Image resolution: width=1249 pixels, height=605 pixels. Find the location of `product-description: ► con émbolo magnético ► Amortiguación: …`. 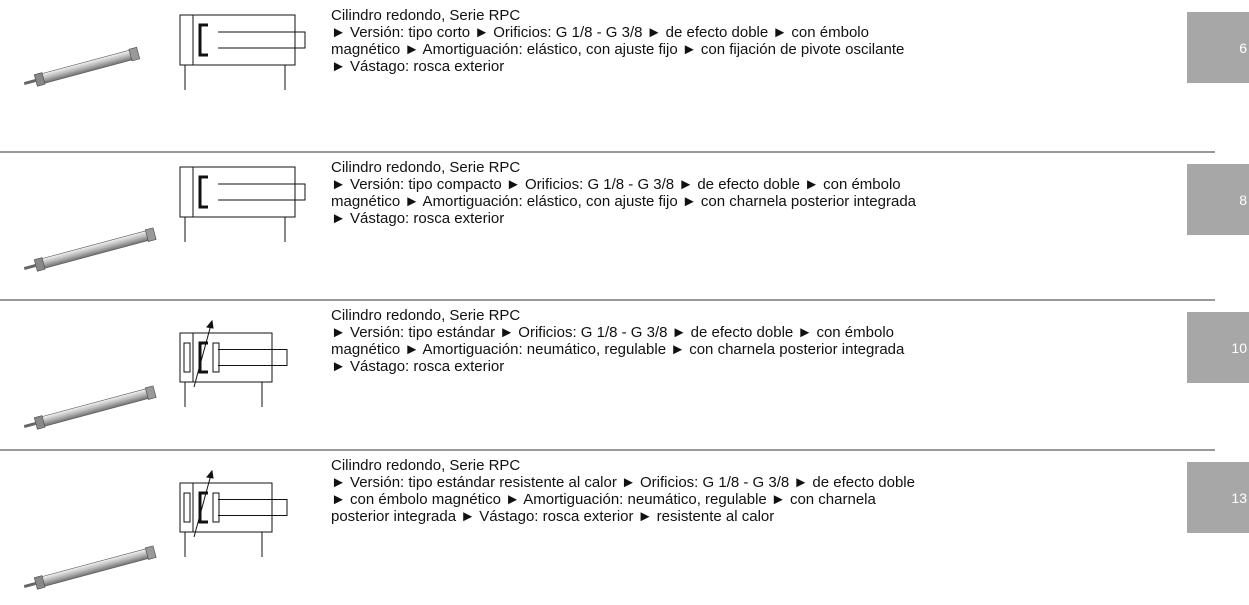

product-description: ► con émbolo magnético ► Amortiguación: … is located at coordinates (603, 499).